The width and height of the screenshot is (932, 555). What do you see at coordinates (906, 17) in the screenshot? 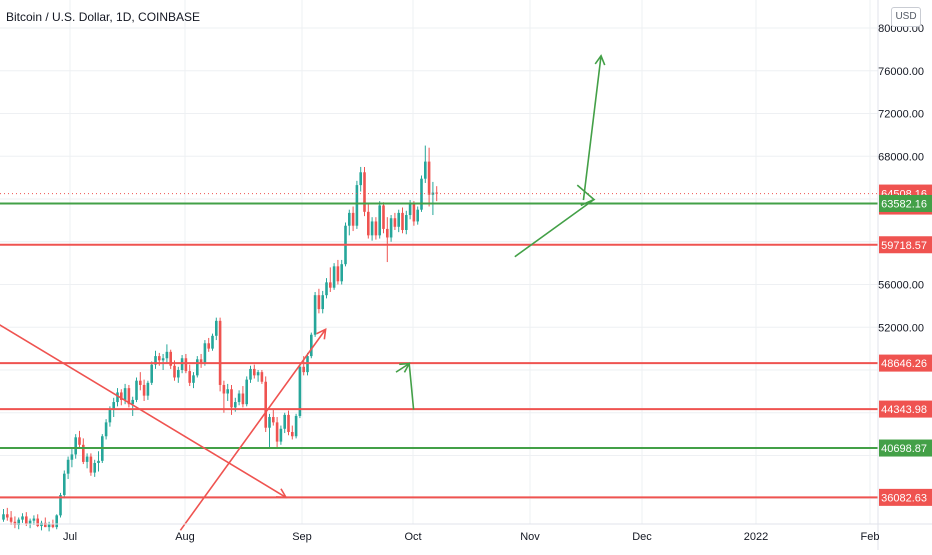
I see `currency-button: USD` at bounding box center [906, 17].